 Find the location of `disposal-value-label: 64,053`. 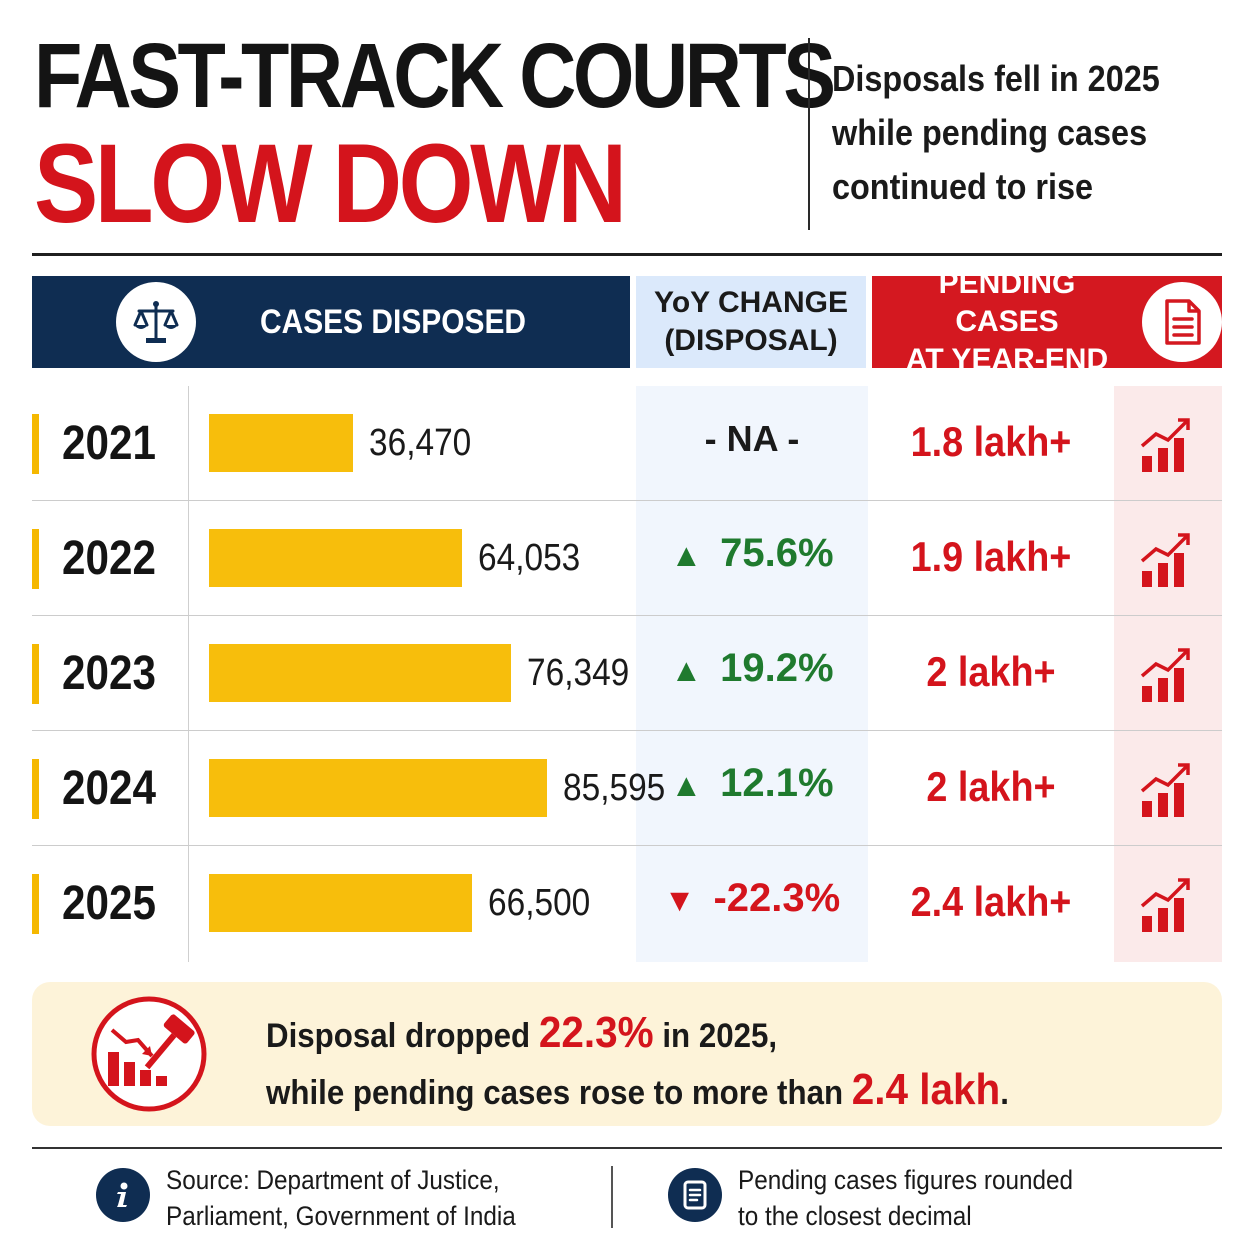

disposal-value-label: 64,053 is located at coordinates (529, 558).